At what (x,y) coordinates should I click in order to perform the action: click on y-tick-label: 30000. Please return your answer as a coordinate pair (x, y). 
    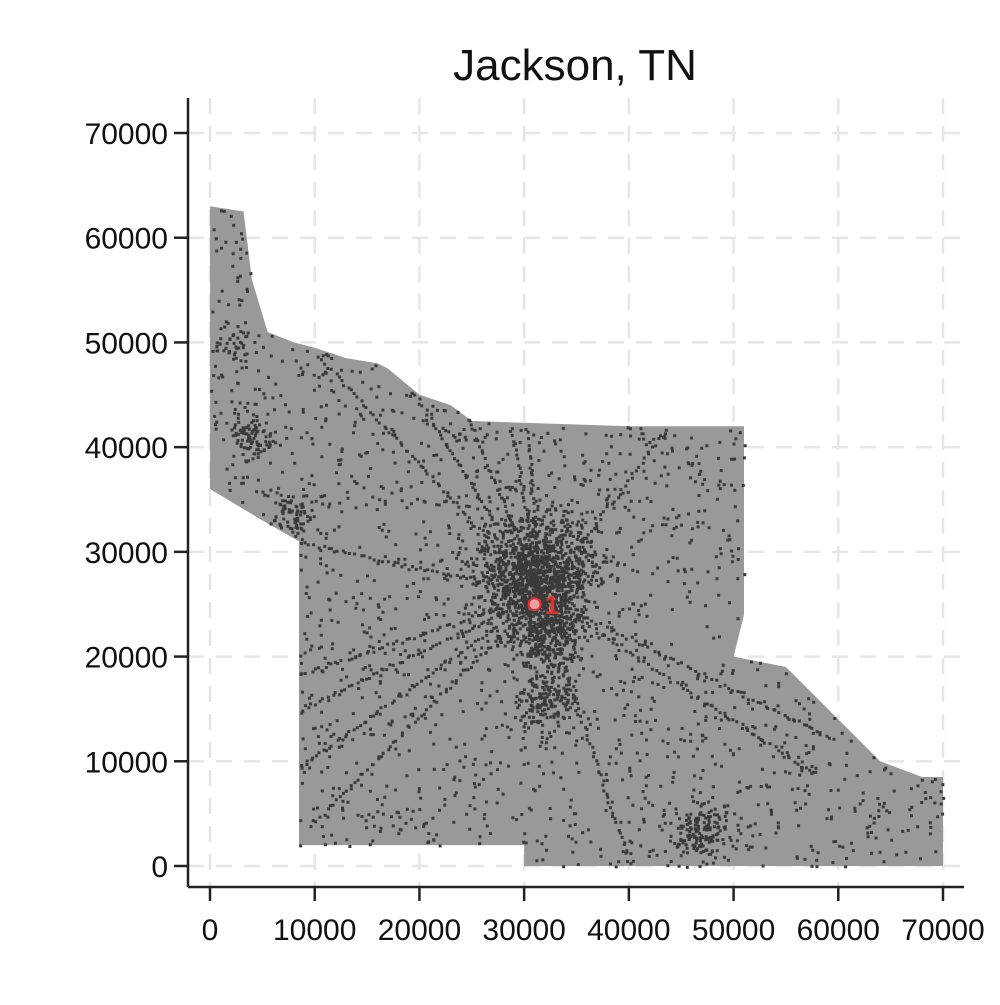
    Looking at the image, I should click on (126, 553).